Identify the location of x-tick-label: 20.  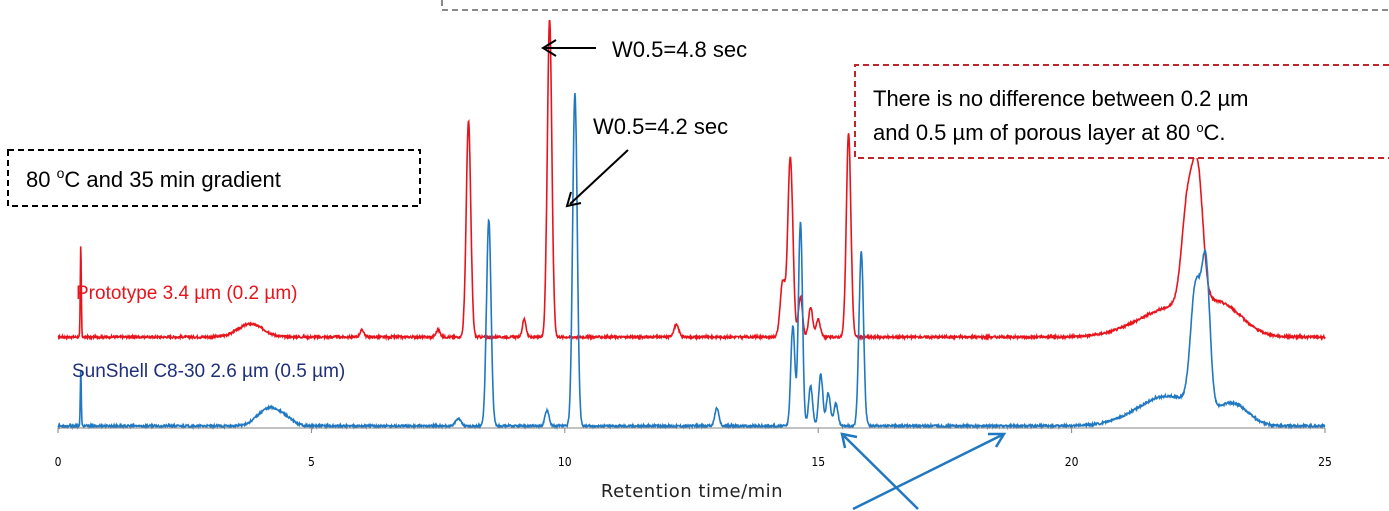
(1072, 462).